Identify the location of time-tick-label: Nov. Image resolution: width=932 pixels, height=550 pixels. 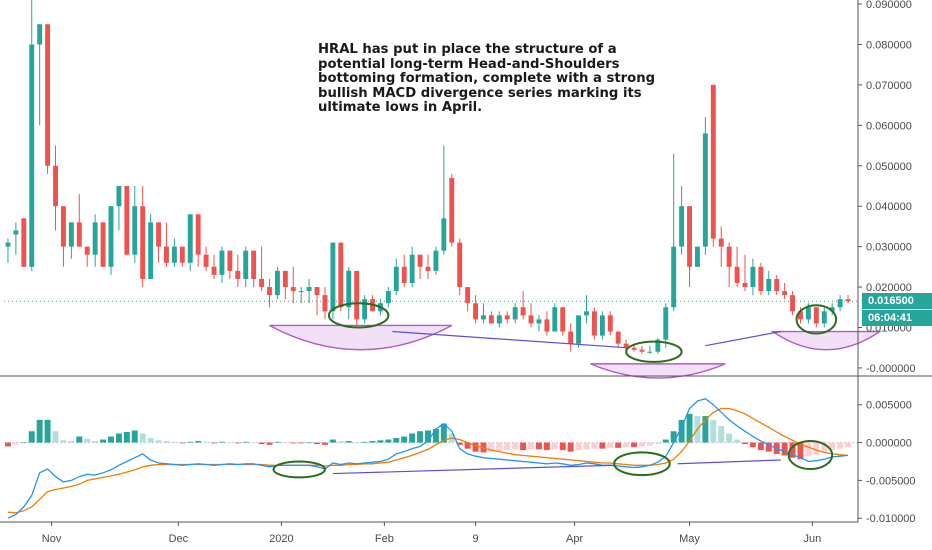
(52, 539).